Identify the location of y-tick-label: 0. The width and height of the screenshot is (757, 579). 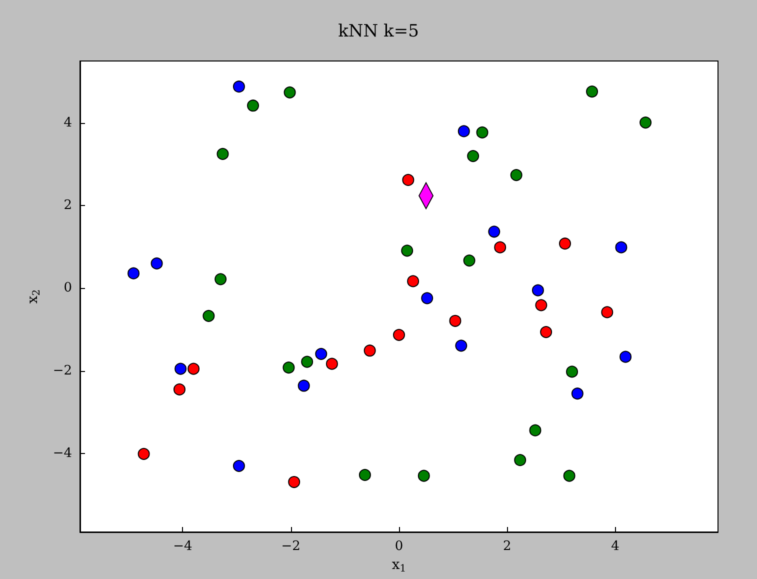
(68, 288).